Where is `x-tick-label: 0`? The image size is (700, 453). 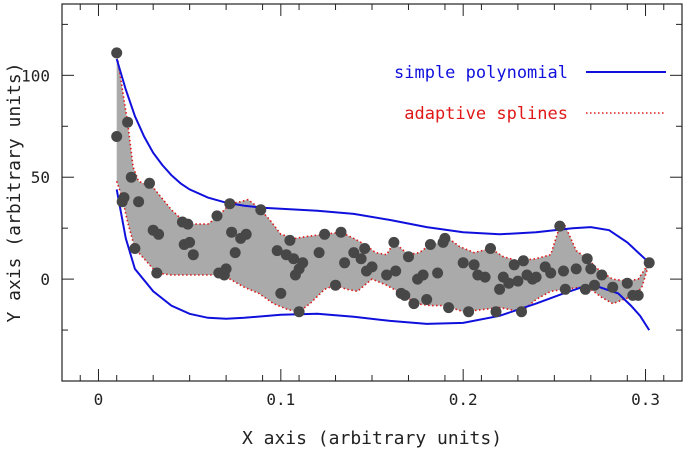
x-tick-label: 0 is located at coordinates (99, 399).